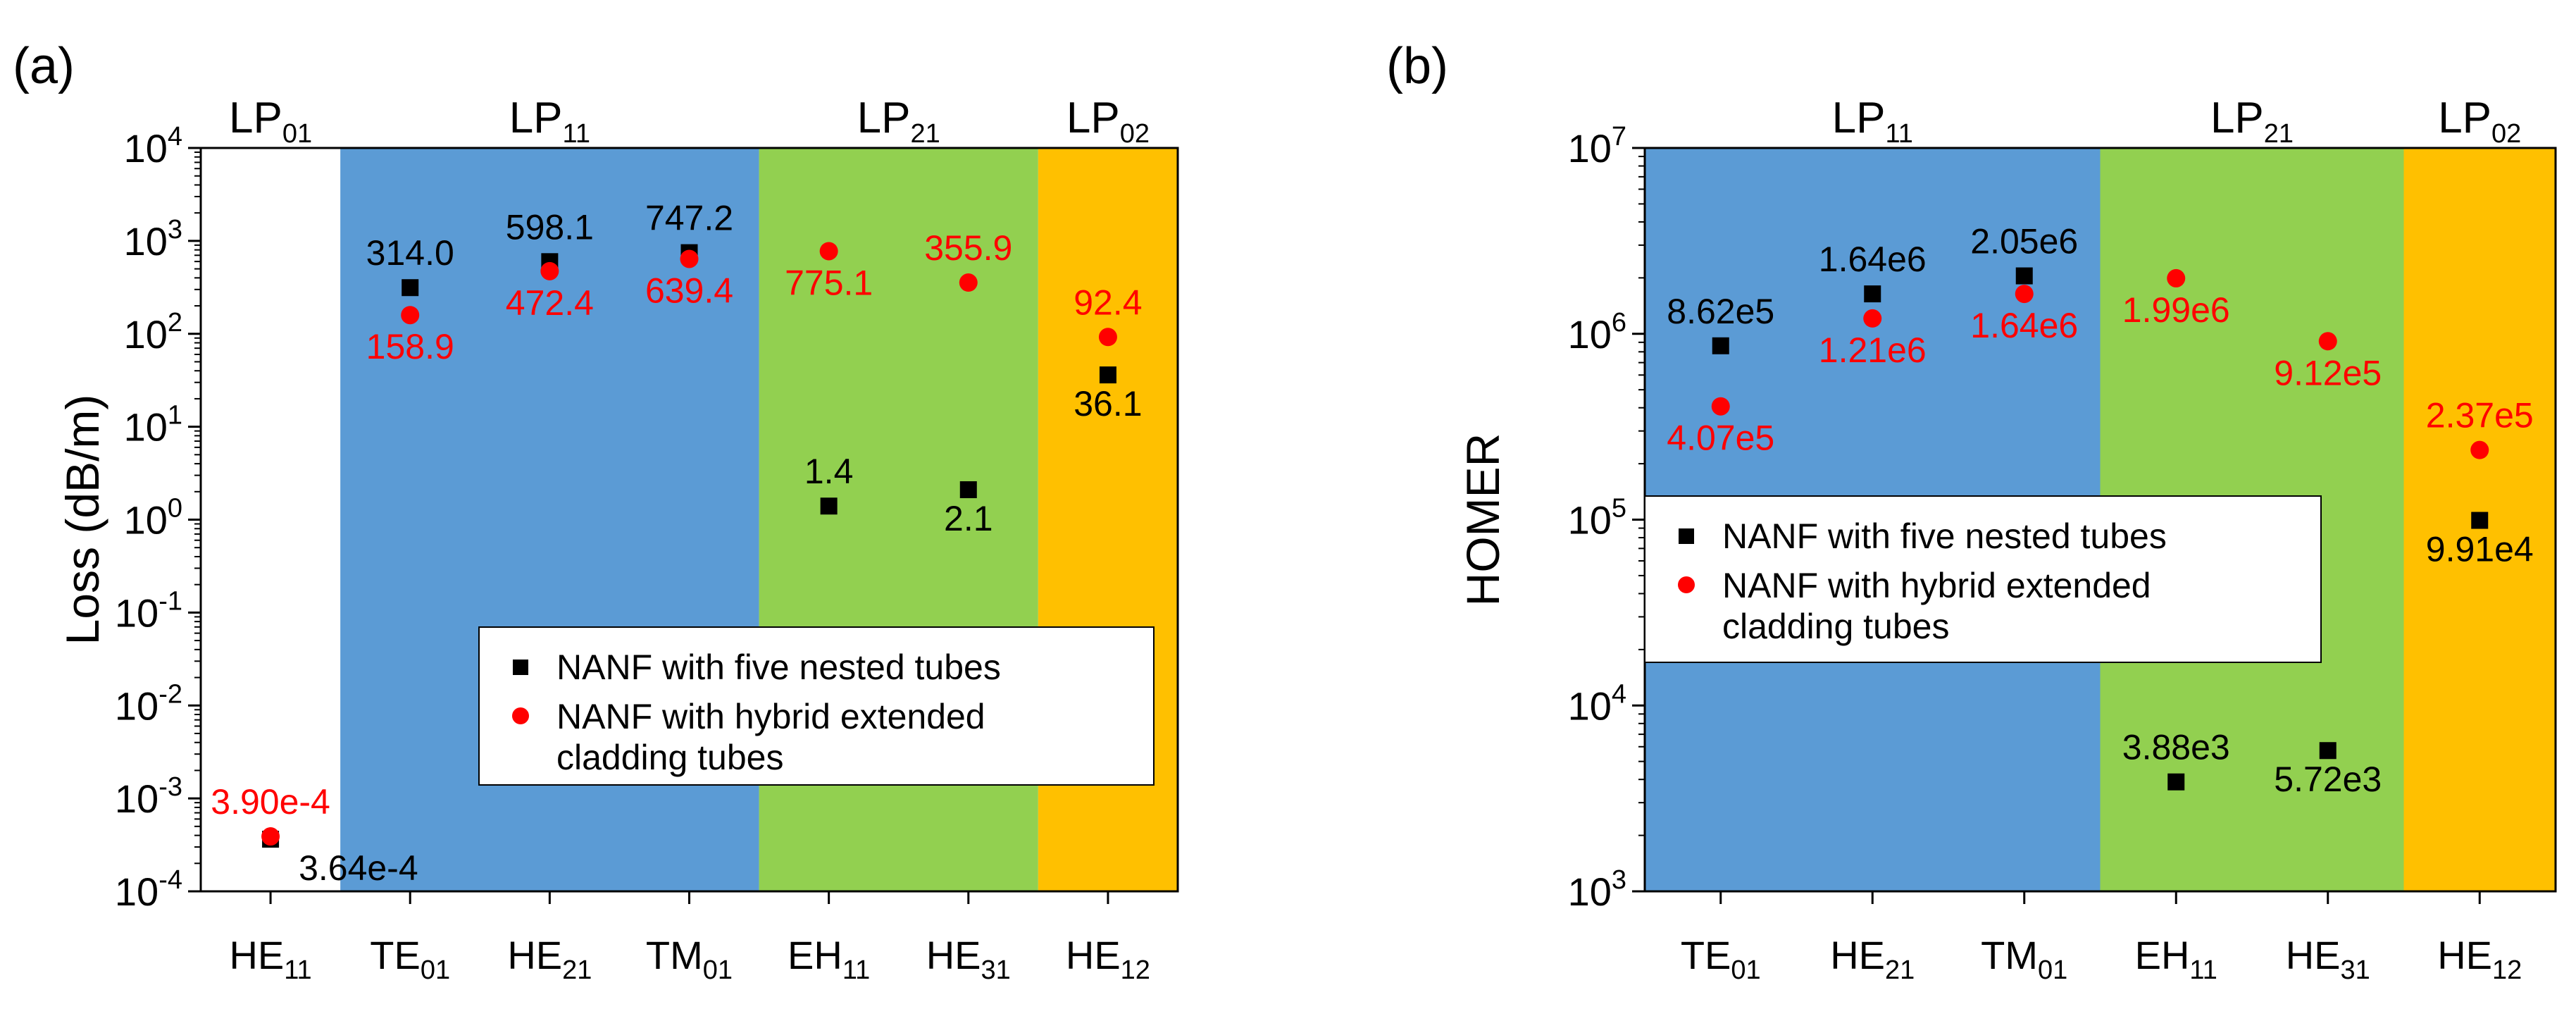 This screenshot has width=2576, height=1009. I want to click on y-tick-label: 10⁻⁴, so click(148, 890).